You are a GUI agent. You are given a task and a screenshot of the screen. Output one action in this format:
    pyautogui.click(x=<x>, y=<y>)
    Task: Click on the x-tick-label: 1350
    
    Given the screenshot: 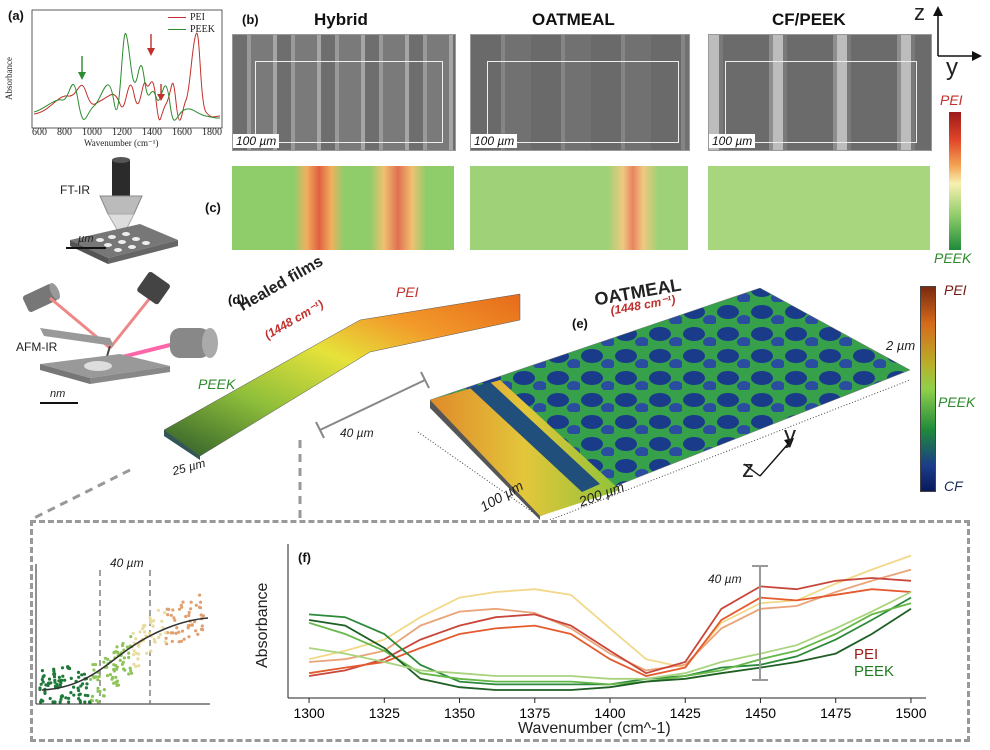 What is the action you would take?
    pyautogui.click(x=459, y=713)
    